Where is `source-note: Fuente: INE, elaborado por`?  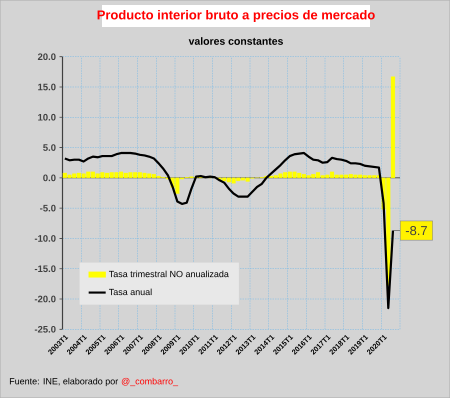 source-note: Fuente: INE, elaborado por is located at coordinates (64, 382).